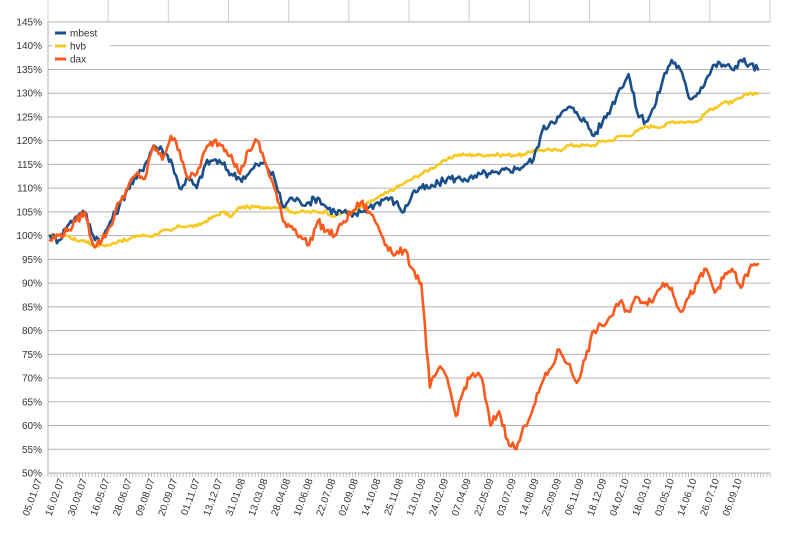  What do you see at coordinates (83, 34) in the screenshot?
I see `legend-label-mbest: mbest` at bounding box center [83, 34].